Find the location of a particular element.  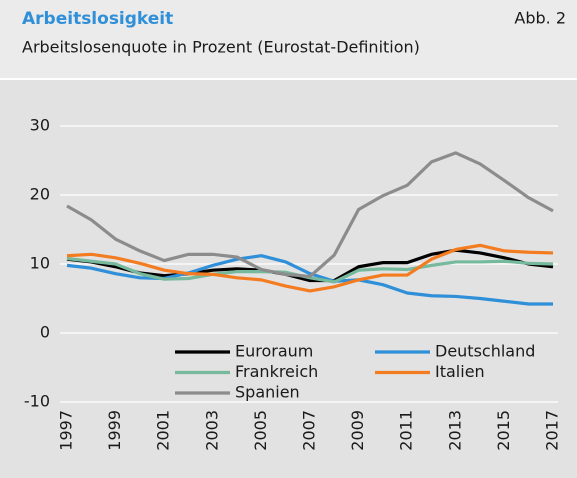

x-tick-label: 2005 is located at coordinates (260, 430).